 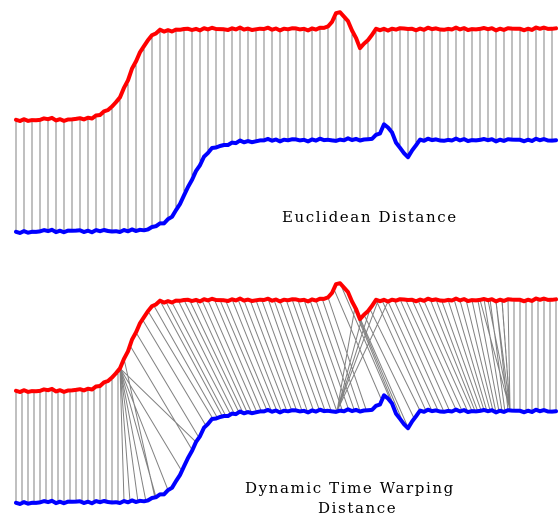 I want to click on dtw-caption-line1: Dynamic Time Warping, so click(x=350, y=488).